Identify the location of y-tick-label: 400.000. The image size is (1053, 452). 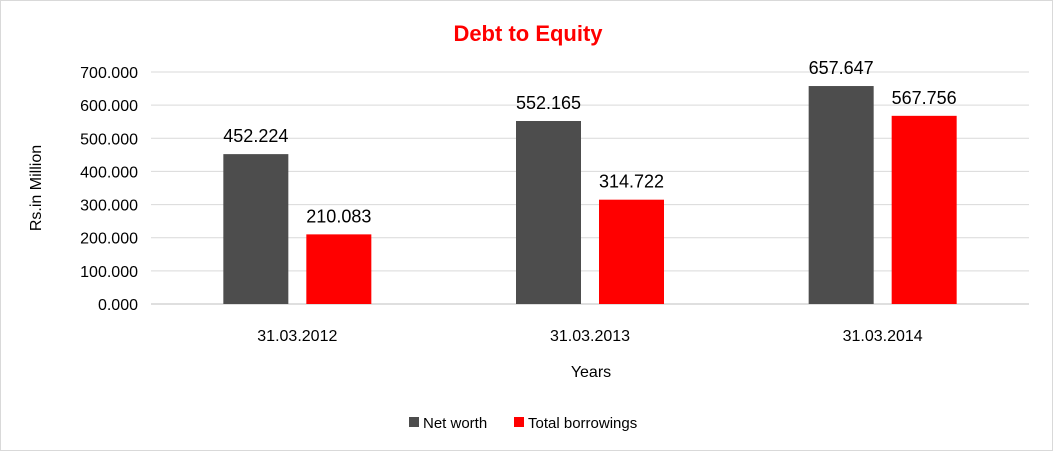
(109, 172).